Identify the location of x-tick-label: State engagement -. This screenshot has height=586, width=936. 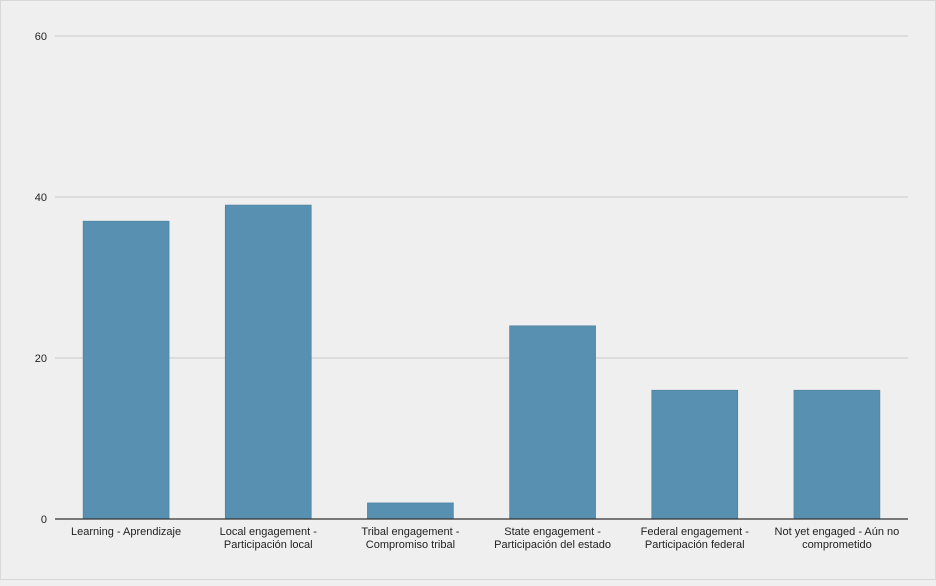
(552, 532).